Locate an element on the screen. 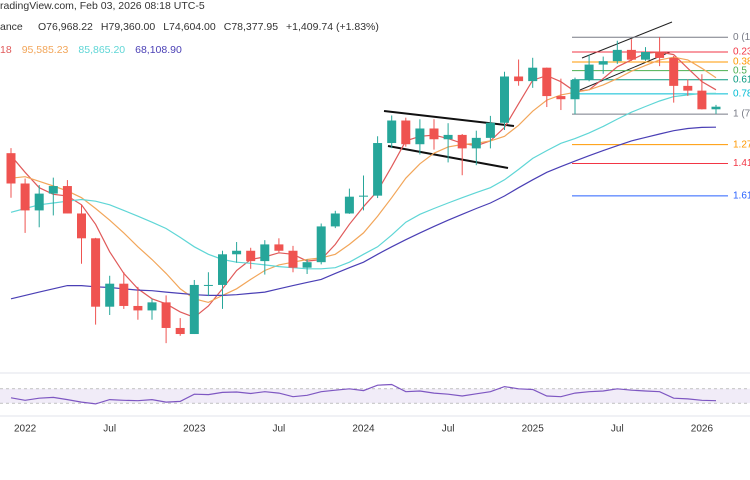 The image size is (750, 480). fib-label: 1.27 is located at coordinates (741, 144).